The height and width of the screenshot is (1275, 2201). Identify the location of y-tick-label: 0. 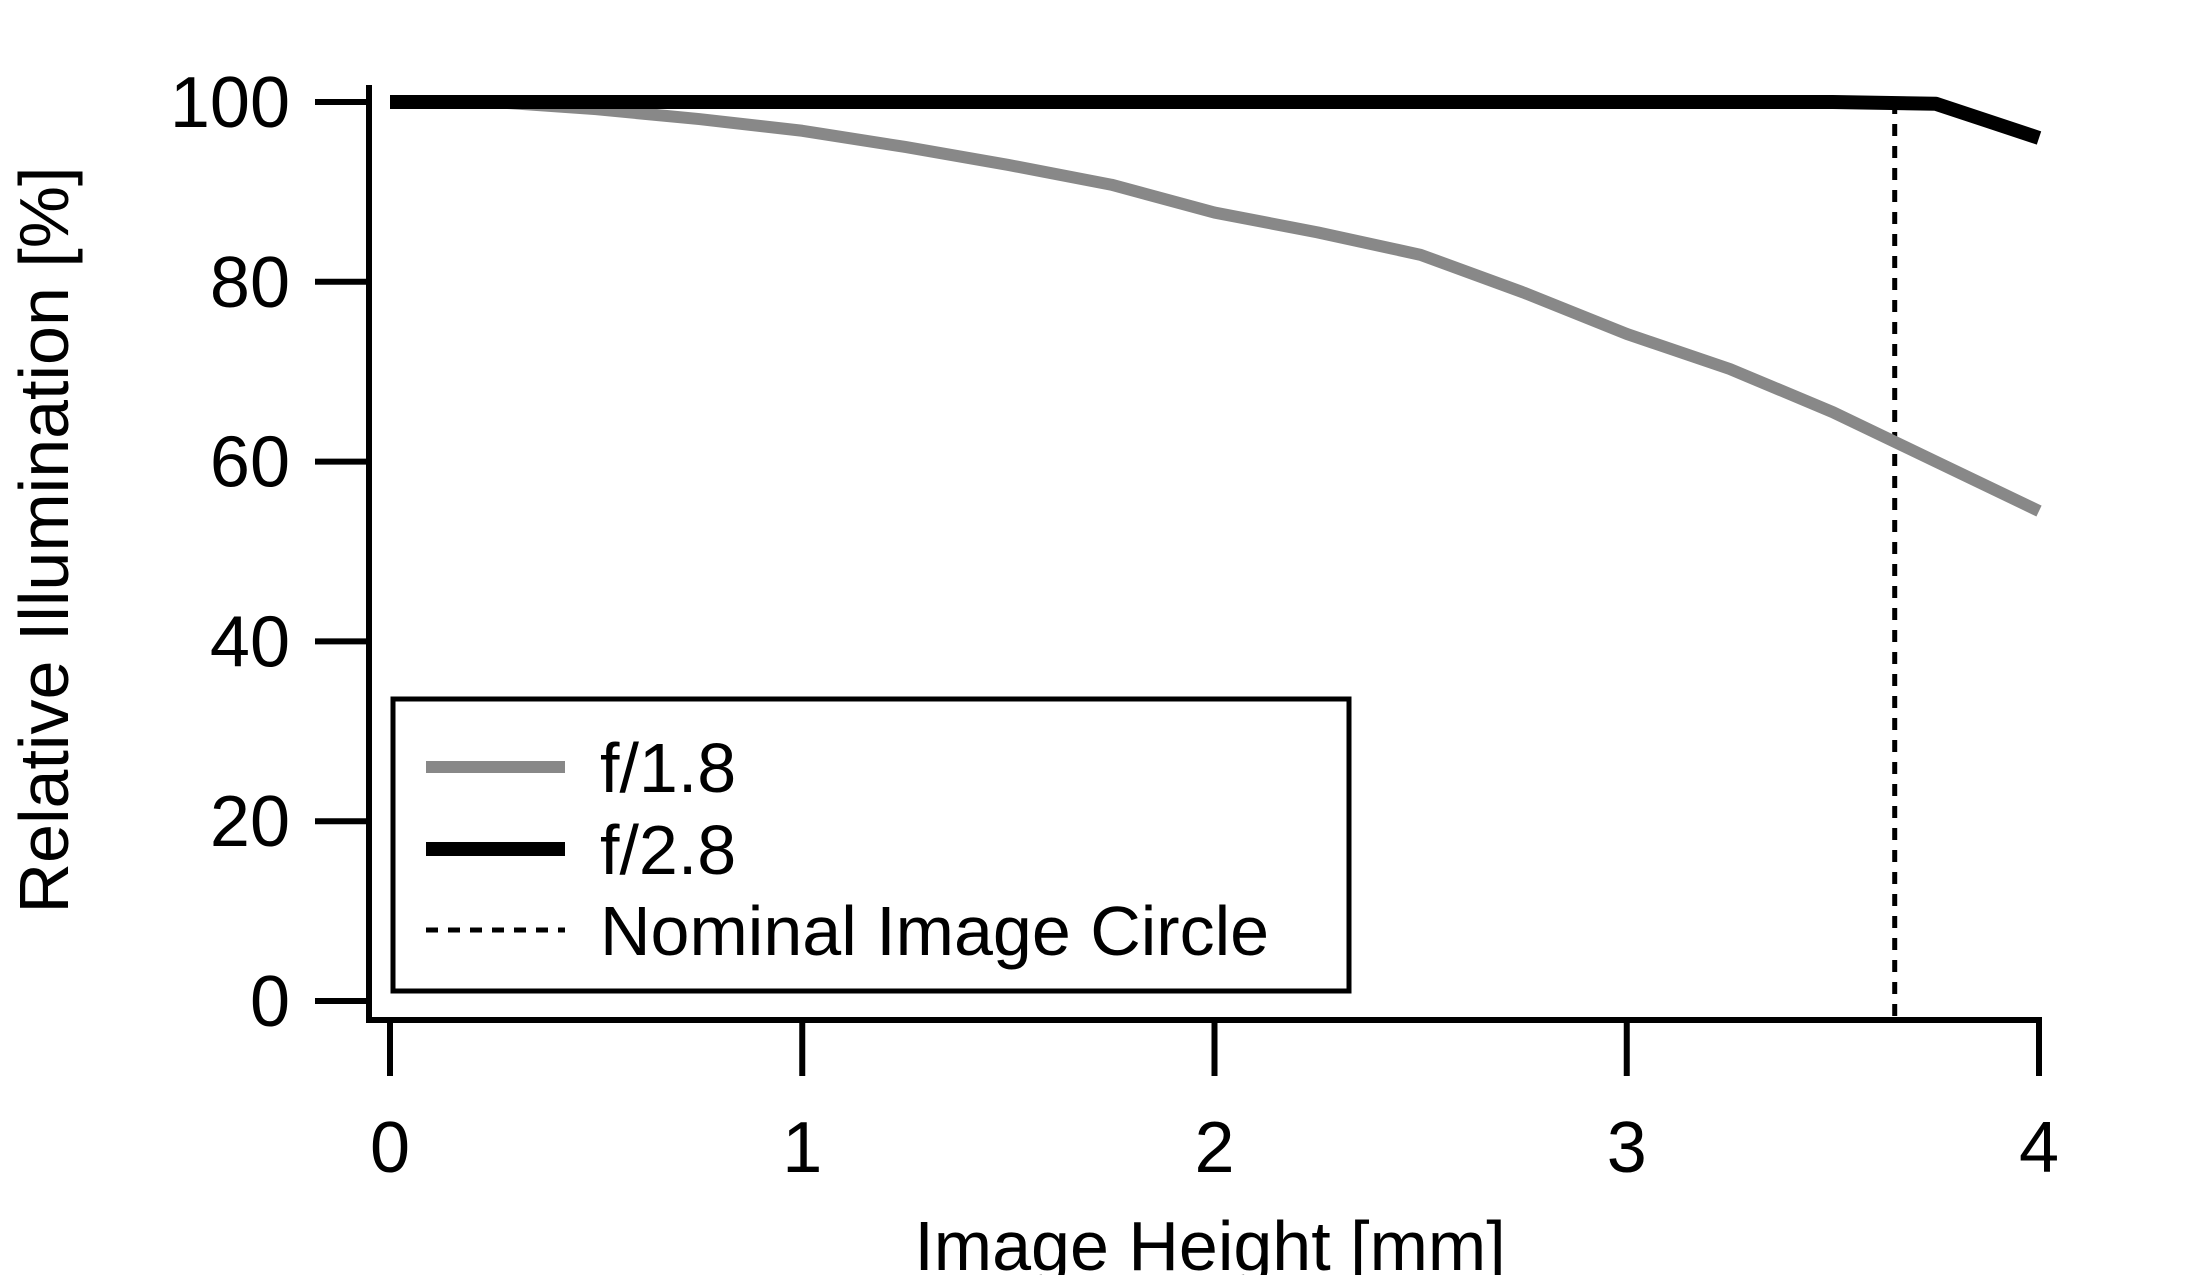
(270, 1002).